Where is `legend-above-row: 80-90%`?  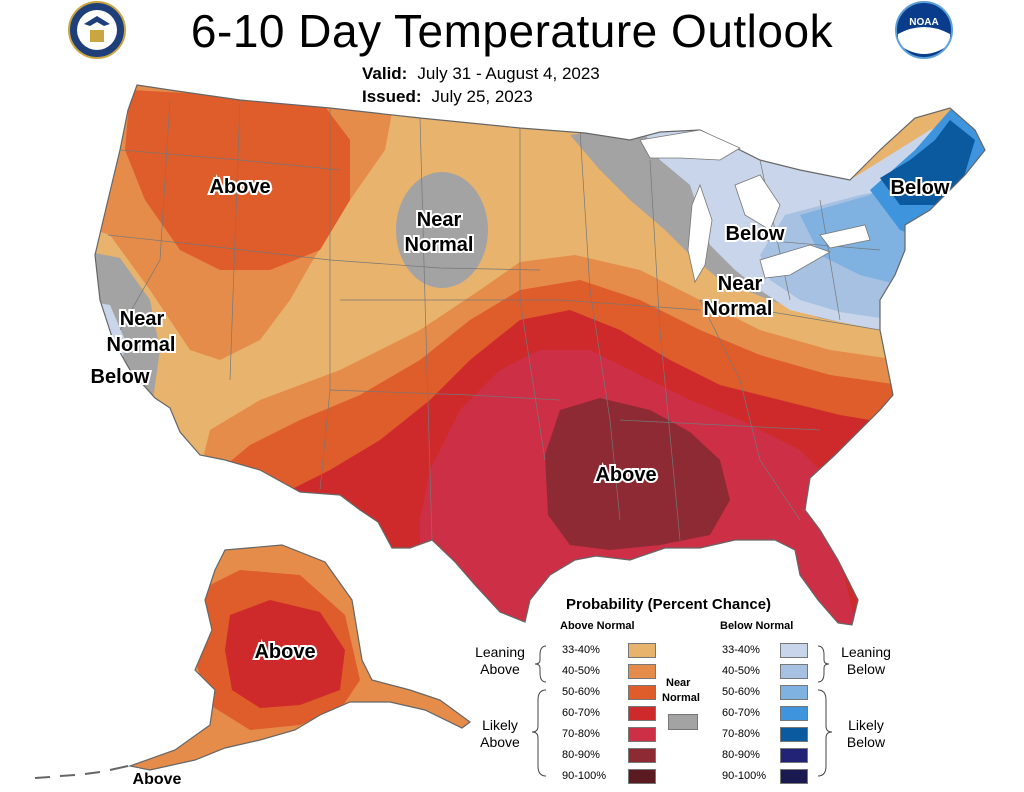
legend-above-row: 80-90% is located at coordinates (622, 755).